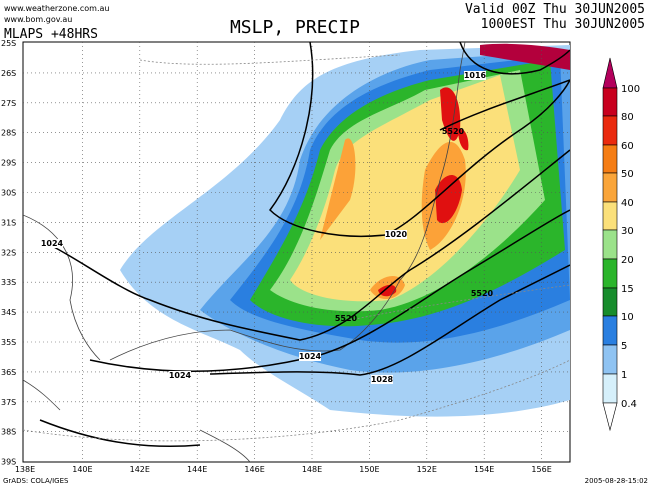 Image resolution: width=652 pixels, height=489 pixels. What do you see at coordinates (627, 289) in the screenshot?
I see `colorbar-label: 15` at bounding box center [627, 289].